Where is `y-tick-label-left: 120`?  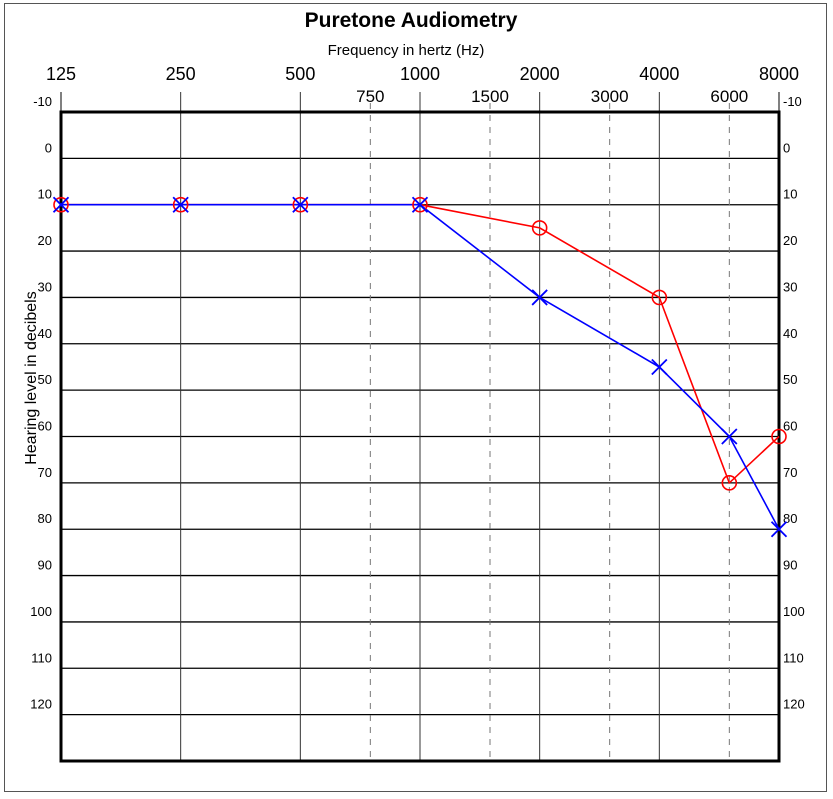 y-tick-label-left: 120 is located at coordinates (41, 704).